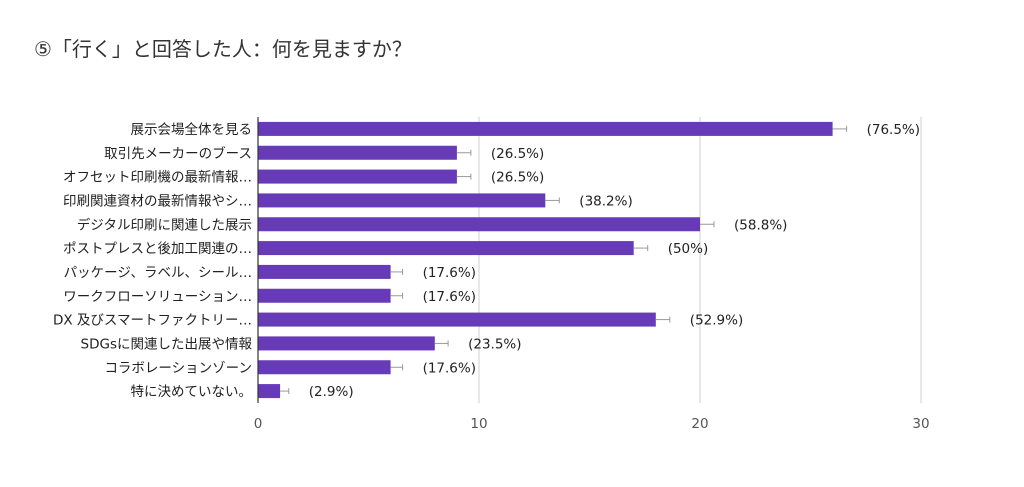 Image resolution: width=1024 pixels, height=487 pixels. Describe the element at coordinates (178, 153) in the screenshot. I see `category-label: 取引先メーカーのブース` at that location.